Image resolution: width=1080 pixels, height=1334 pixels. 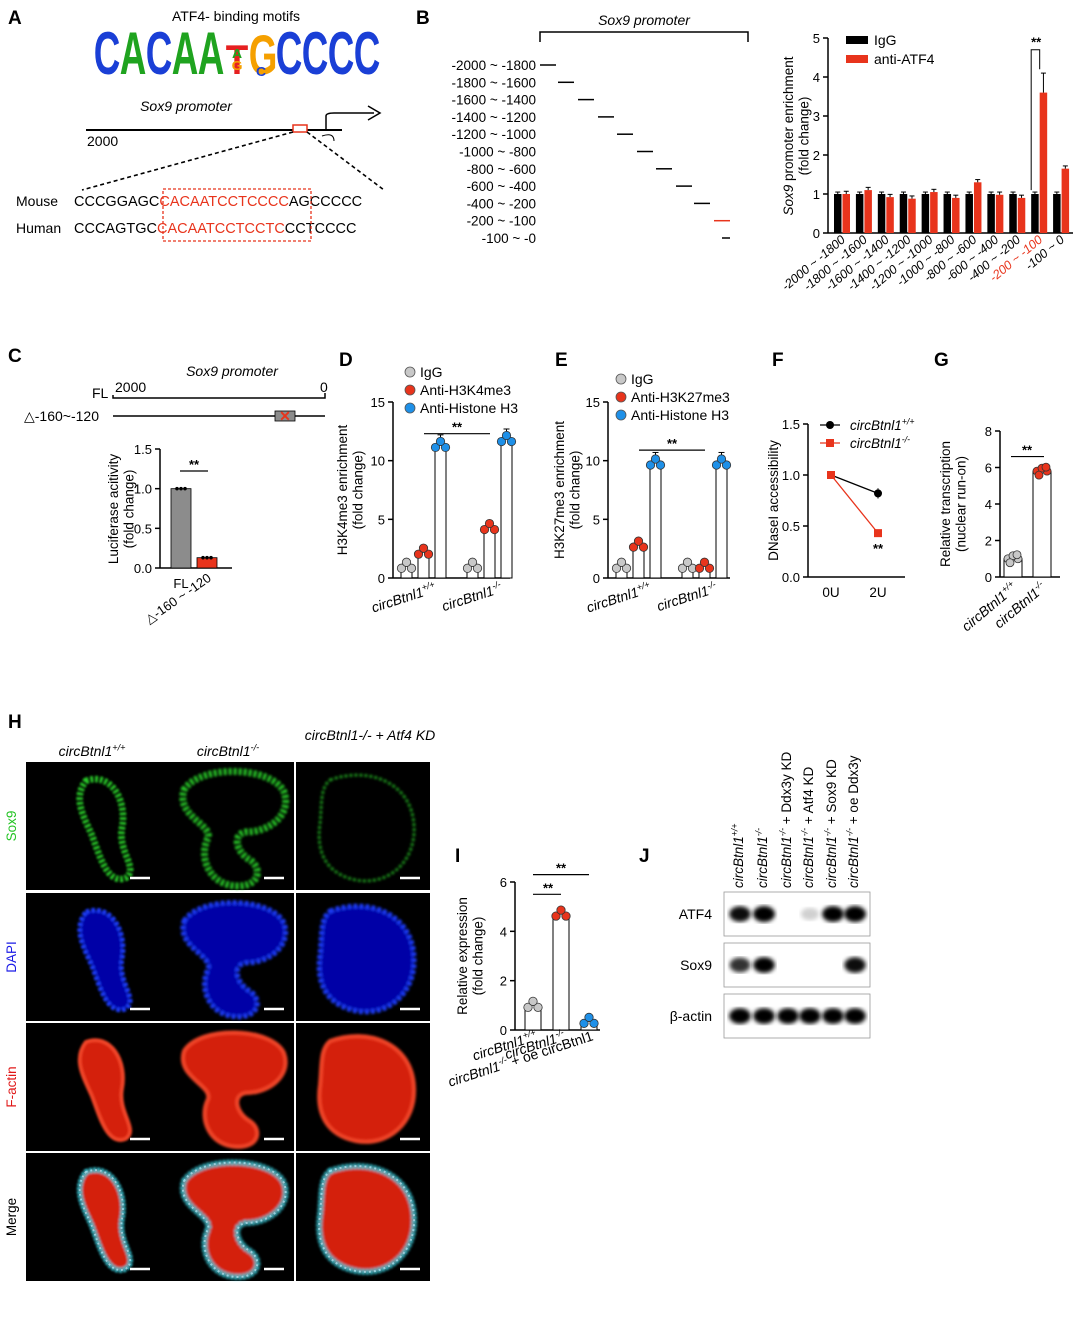 What do you see at coordinates (788, 135) in the screenshot?
I see `y-axis-label-line: Sox9 promoter enrichment` at bounding box center [788, 135].